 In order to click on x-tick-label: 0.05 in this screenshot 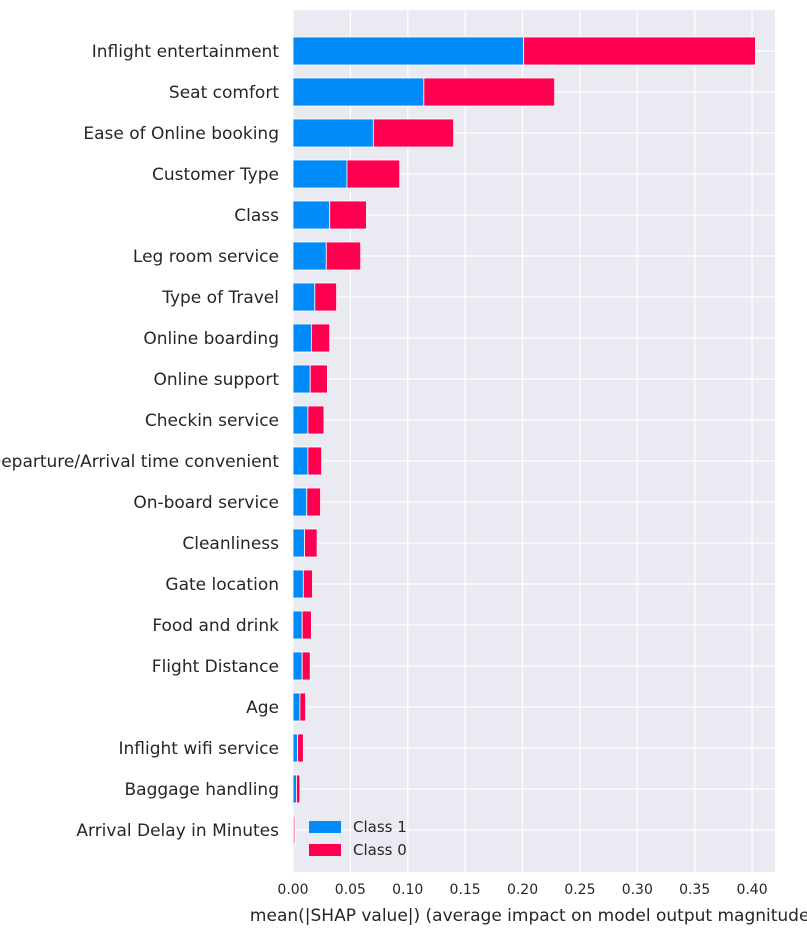, I will do `click(350, 890)`.